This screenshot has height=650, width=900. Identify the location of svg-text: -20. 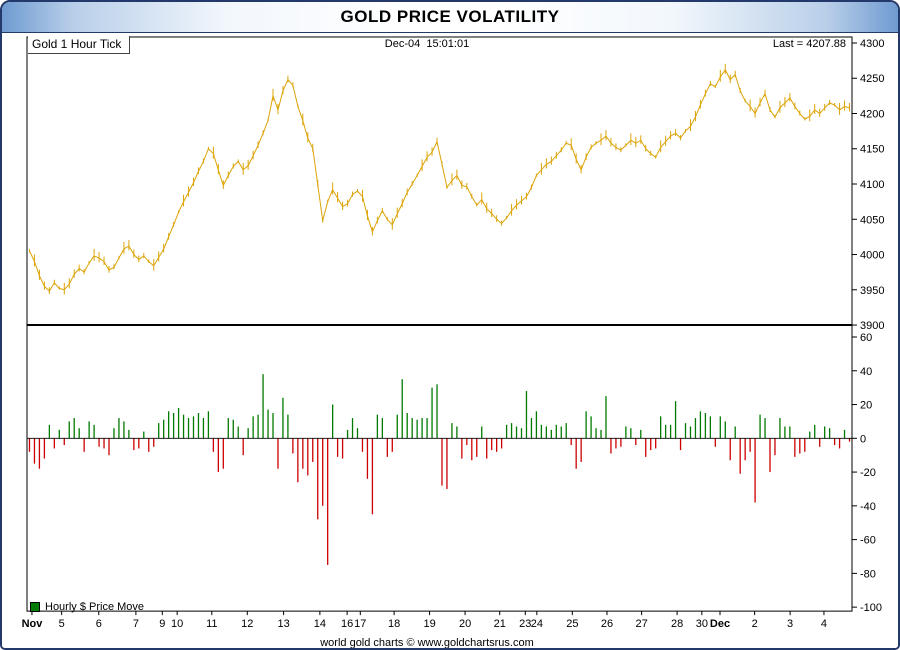
(868, 473).